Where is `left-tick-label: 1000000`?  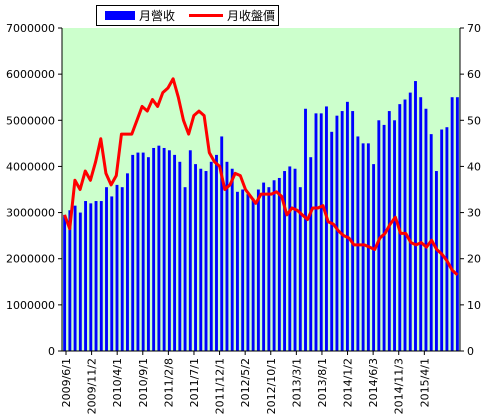 left-tick-label: 1000000 is located at coordinates (30, 305).